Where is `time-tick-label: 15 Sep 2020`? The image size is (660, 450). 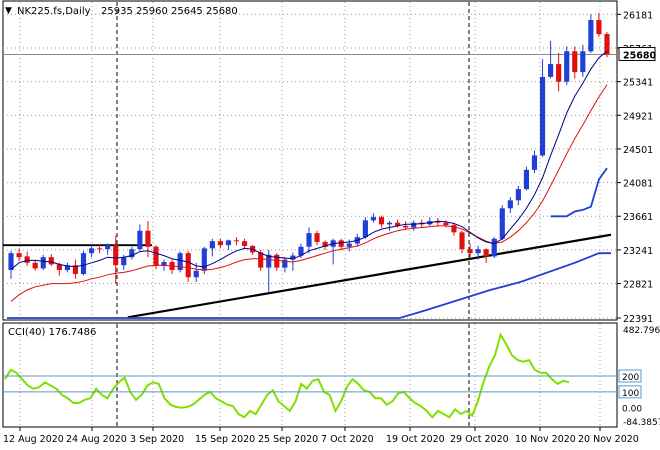
time-tick-label: 15 Sep 2020 is located at coordinates (225, 439).